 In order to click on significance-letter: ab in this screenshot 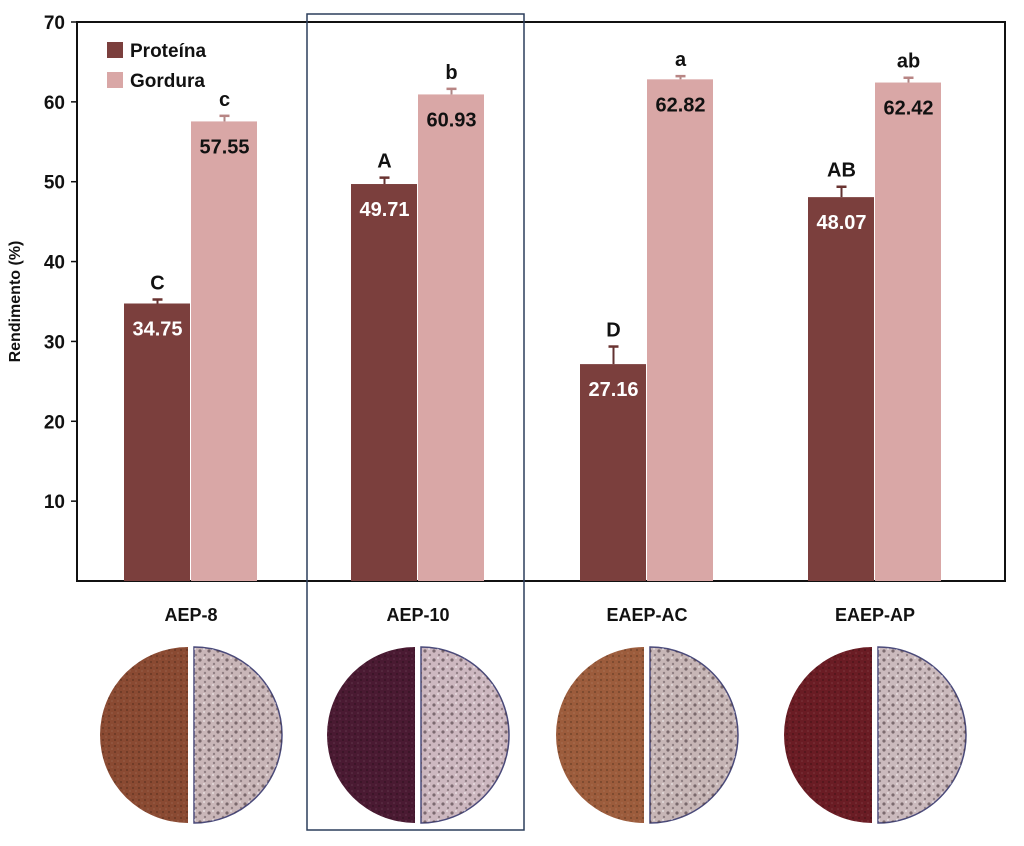, I will do `click(908, 62)`.